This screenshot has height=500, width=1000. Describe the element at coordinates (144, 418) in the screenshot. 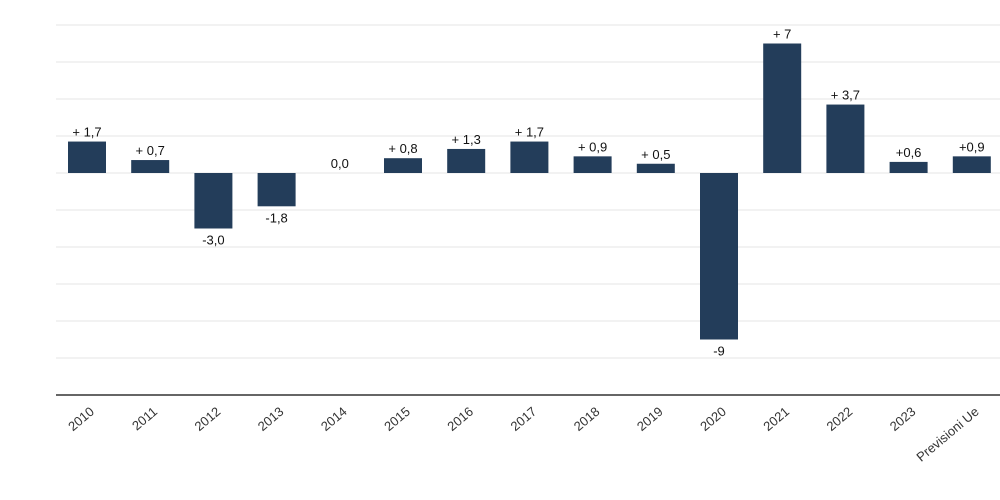

I see `x-tick-label: 2011` at that location.